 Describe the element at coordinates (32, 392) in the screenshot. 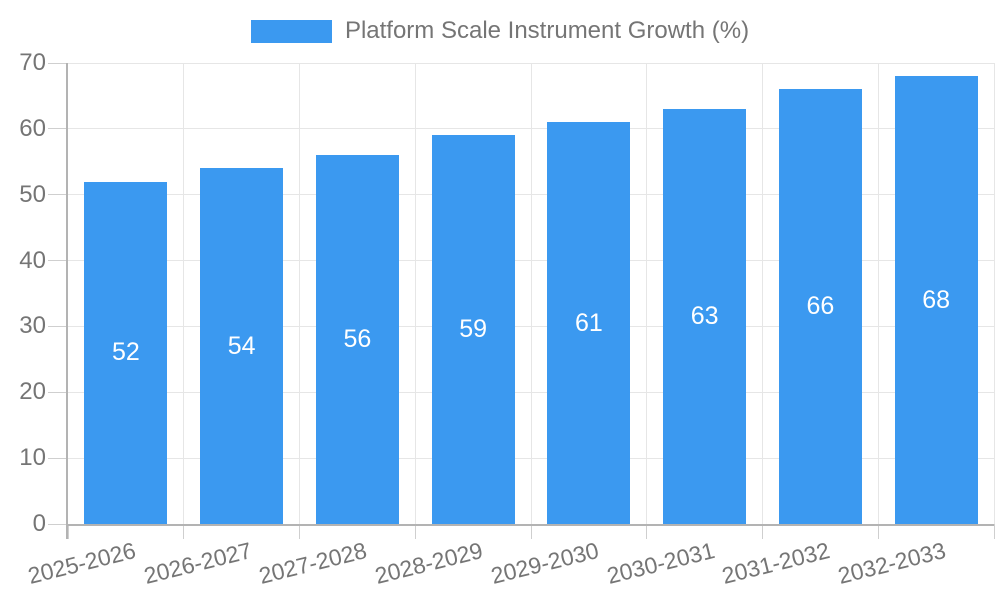

I see `y-tick-label: 20` at that location.